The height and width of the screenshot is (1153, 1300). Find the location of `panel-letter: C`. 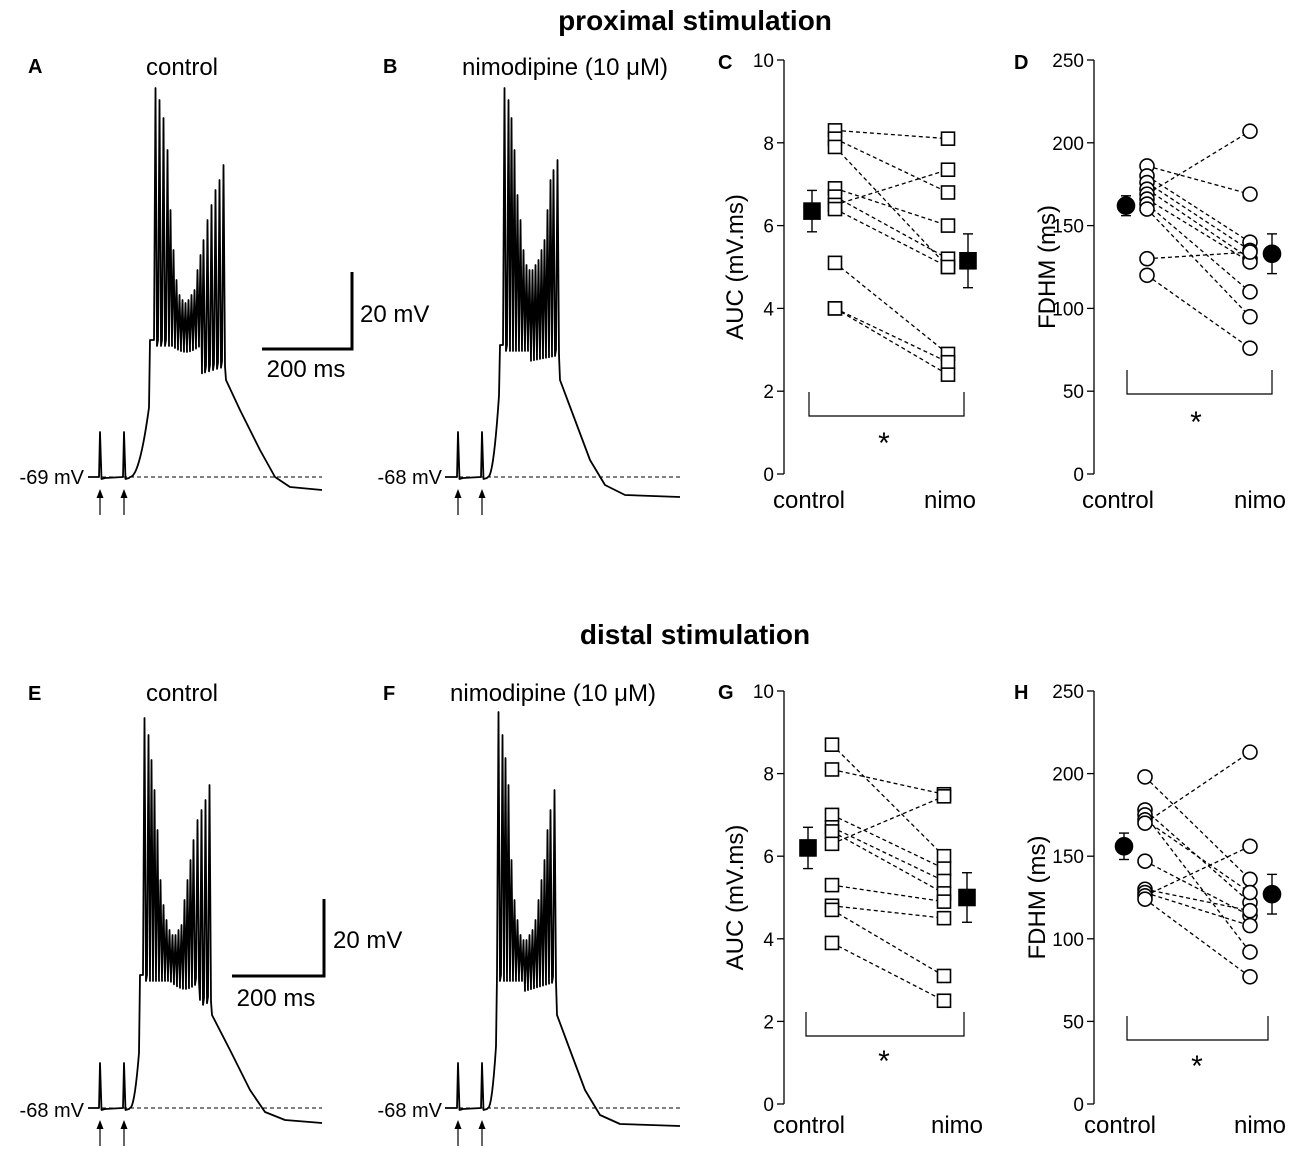

panel-letter: C is located at coordinates (725, 63).